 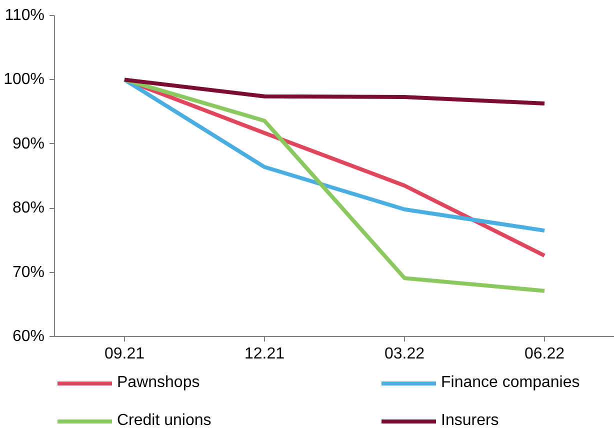 What do you see at coordinates (159, 383) in the screenshot?
I see `legend-label: Pawnshops` at bounding box center [159, 383].